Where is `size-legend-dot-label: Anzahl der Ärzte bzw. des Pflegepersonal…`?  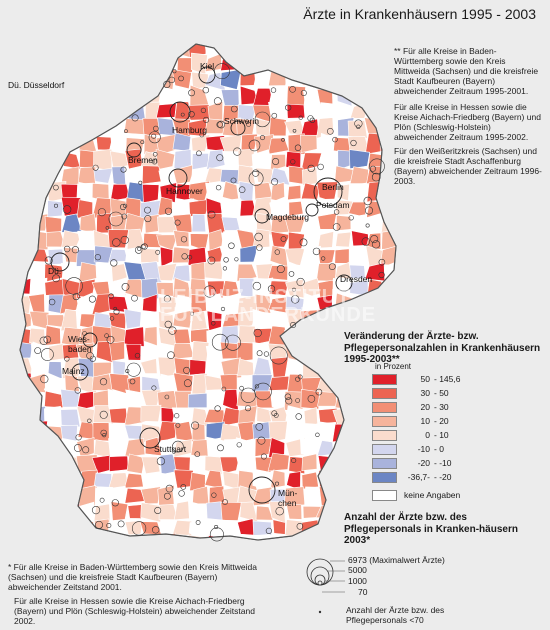 size-legend-dot-label: Anzahl der Ärzte bzw. des Pflegepersonal… is located at coordinates (395, 615).